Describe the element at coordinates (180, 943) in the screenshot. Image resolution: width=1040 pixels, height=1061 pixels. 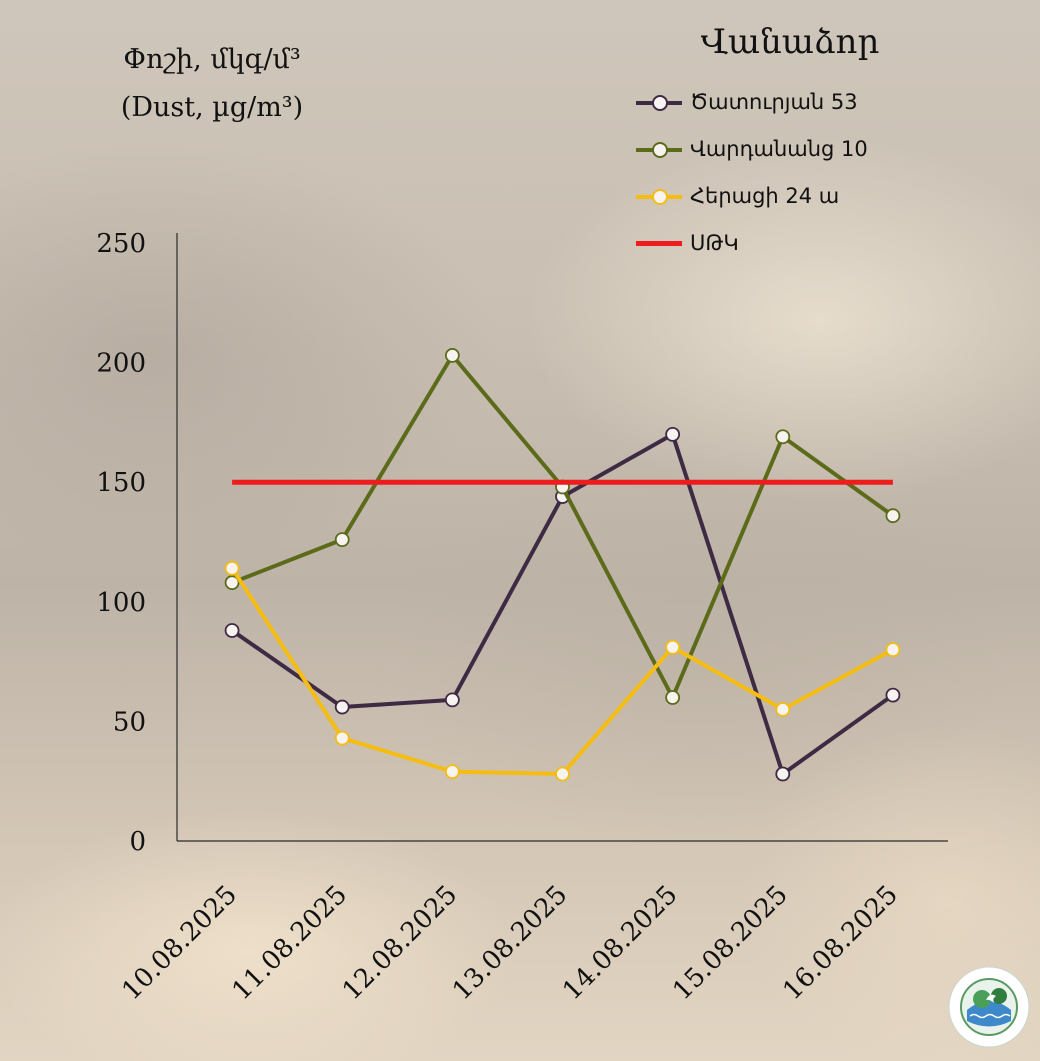
I see `x-tick-label: 10.08.2025` at that location.